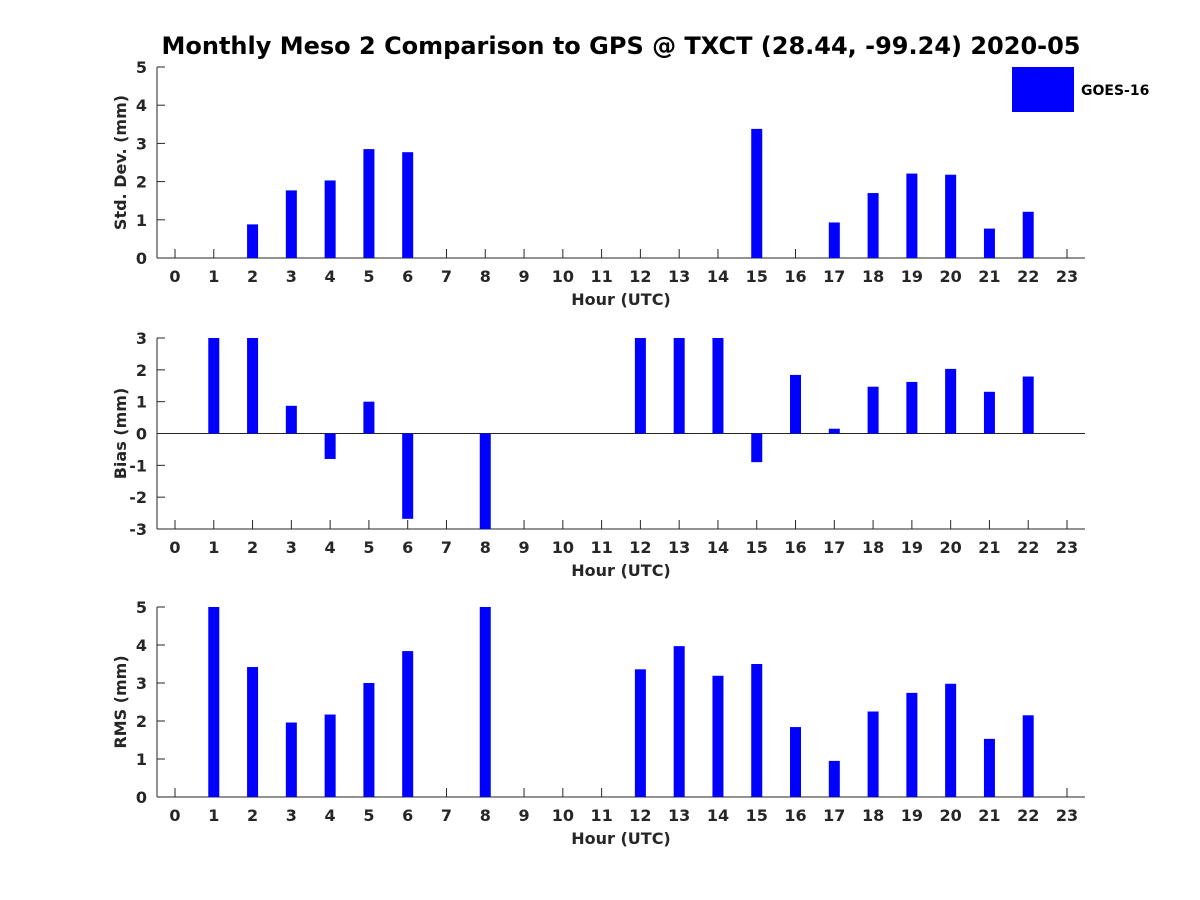  I want to click on x-tick-label: 22, so click(1028, 276).